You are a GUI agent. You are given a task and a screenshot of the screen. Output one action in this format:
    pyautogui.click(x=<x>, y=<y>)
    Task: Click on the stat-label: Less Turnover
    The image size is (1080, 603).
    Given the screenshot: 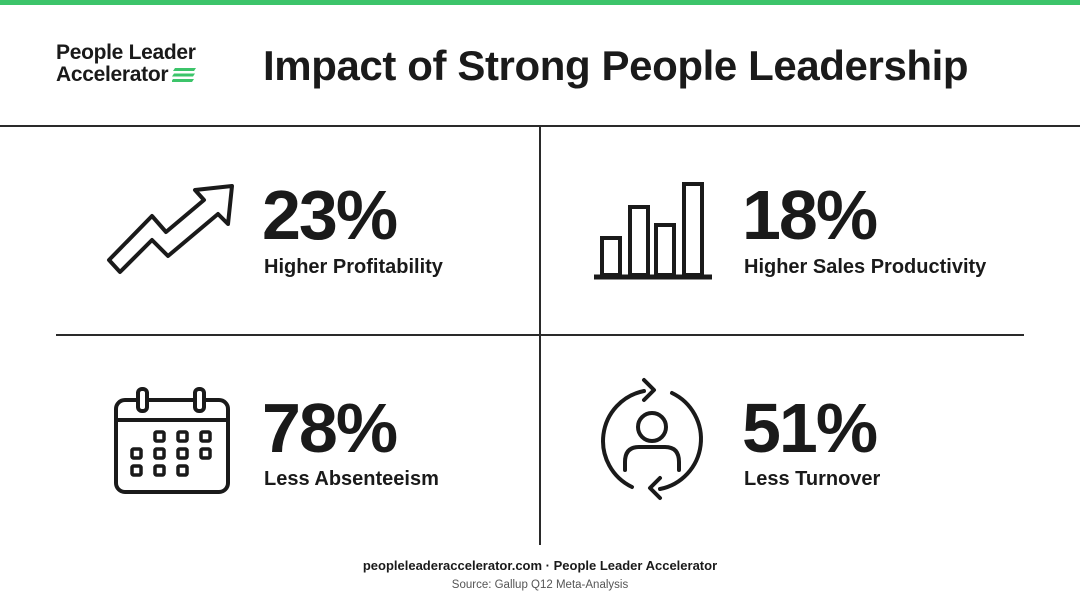 What is the action you would take?
    pyautogui.click(x=812, y=479)
    